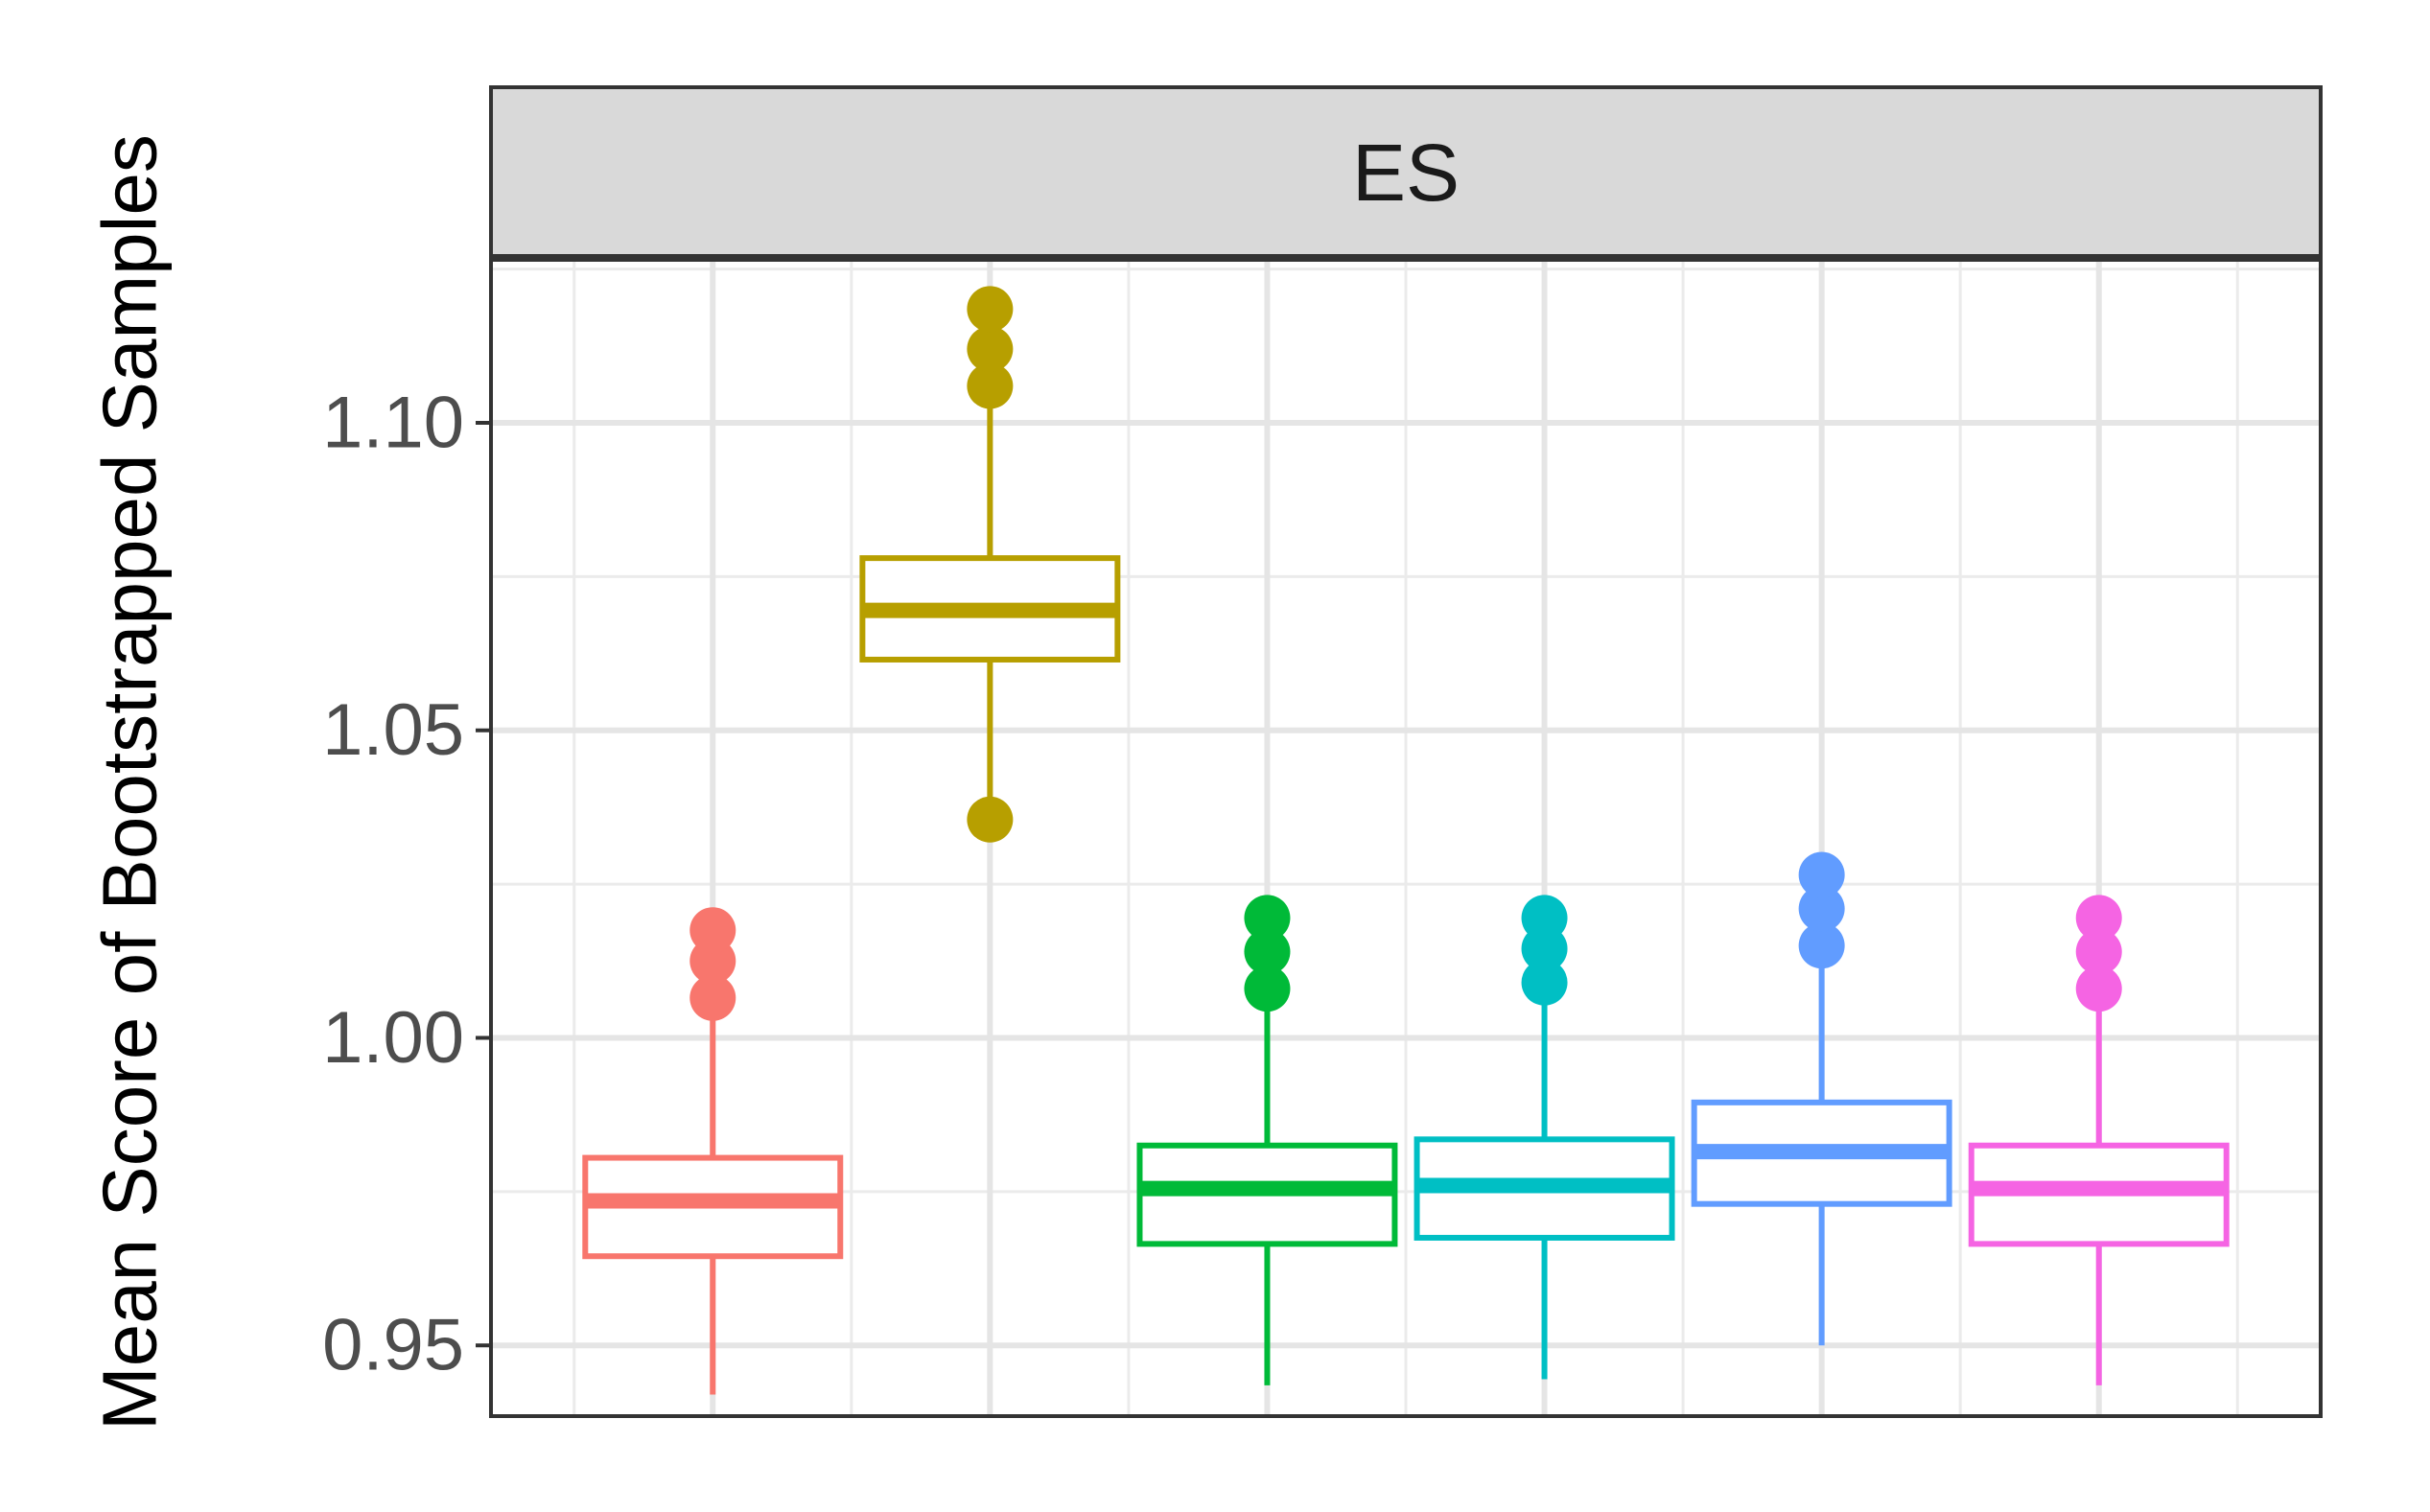 This screenshot has height=1512, width=2430. What do you see at coordinates (393, 730) in the screenshot?
I see `y-tick-label: 1.05` at bounding box center [393, 730].